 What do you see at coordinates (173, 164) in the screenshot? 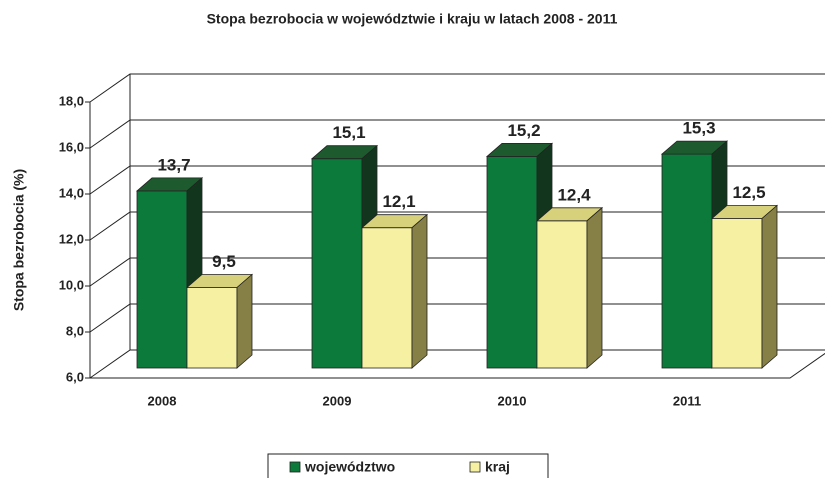
I see `value-label: 13,7` at bounding box center [173, 164].